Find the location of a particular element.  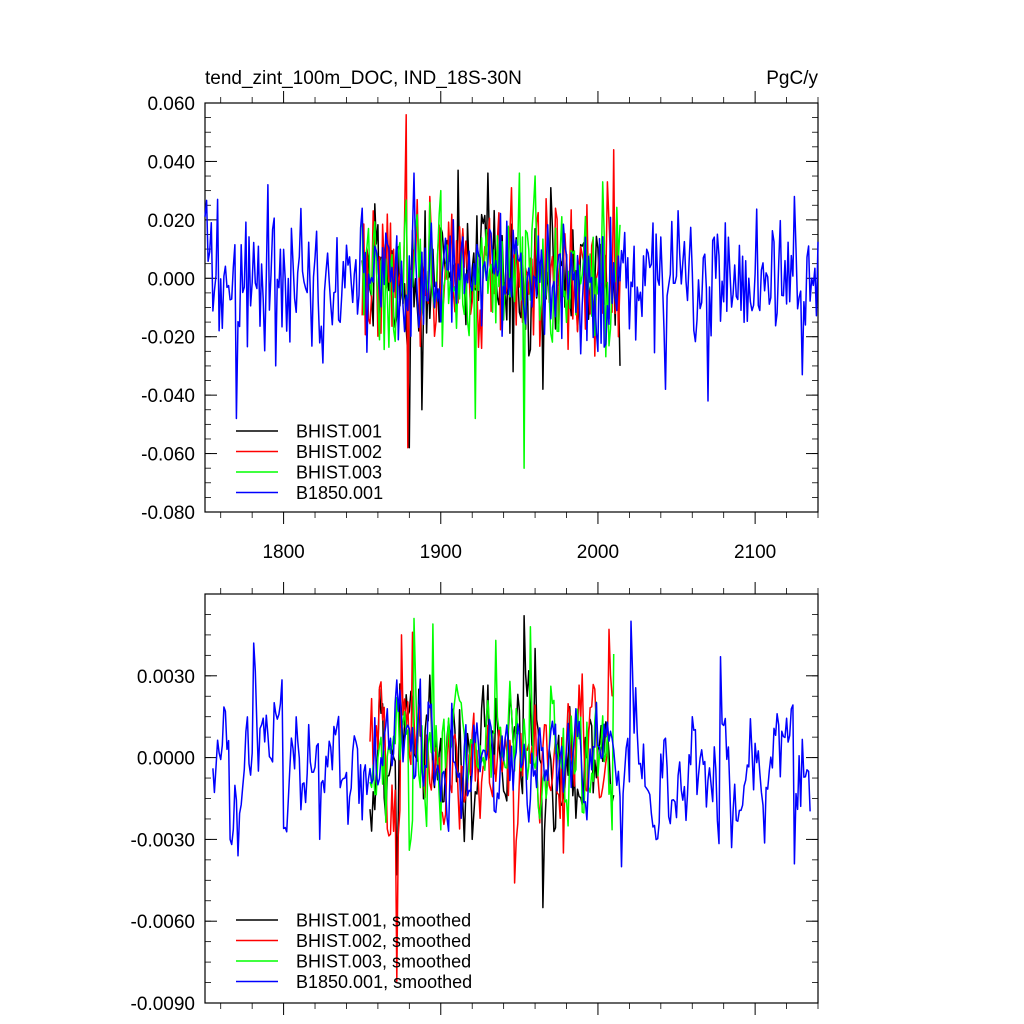

top-y-tick-label: 0.040 is located at coordinates (171, 162).